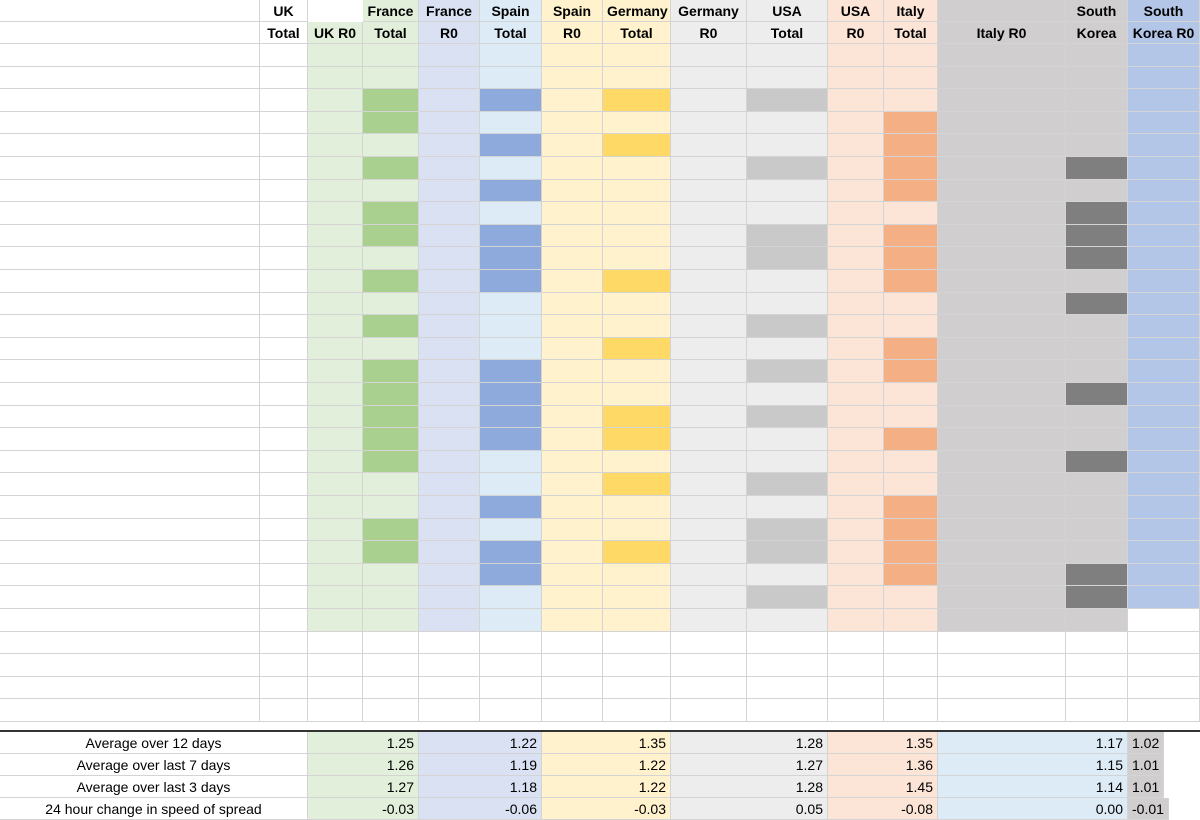 This screenshot has width=1200, height=820. What do you see at coordinates (363, 787) in the screenshot?
I see `summary-value: 1.27` at bounding box center [363, 787].